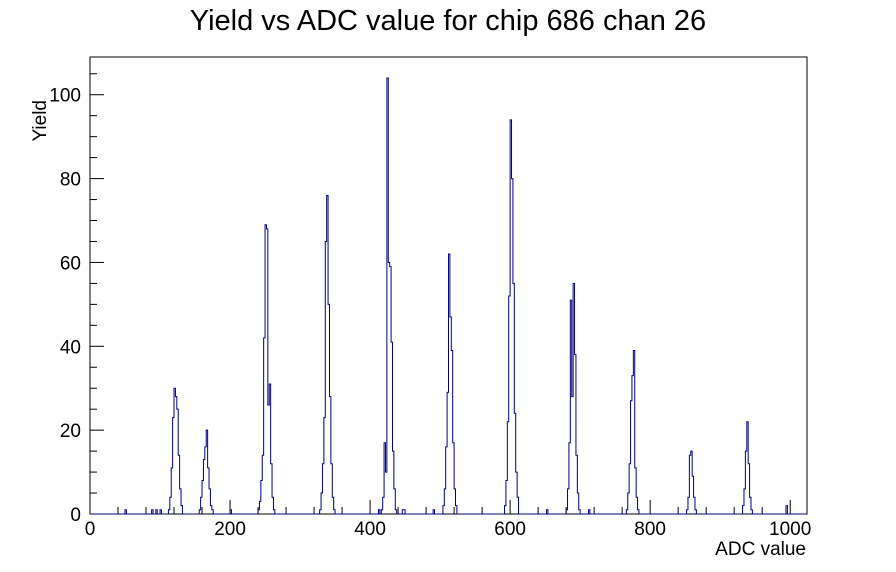  What do you see at coordinates (70, 431) in the screenshot?
I see `y-tick-label: 20` at bounding box center [70, 431].